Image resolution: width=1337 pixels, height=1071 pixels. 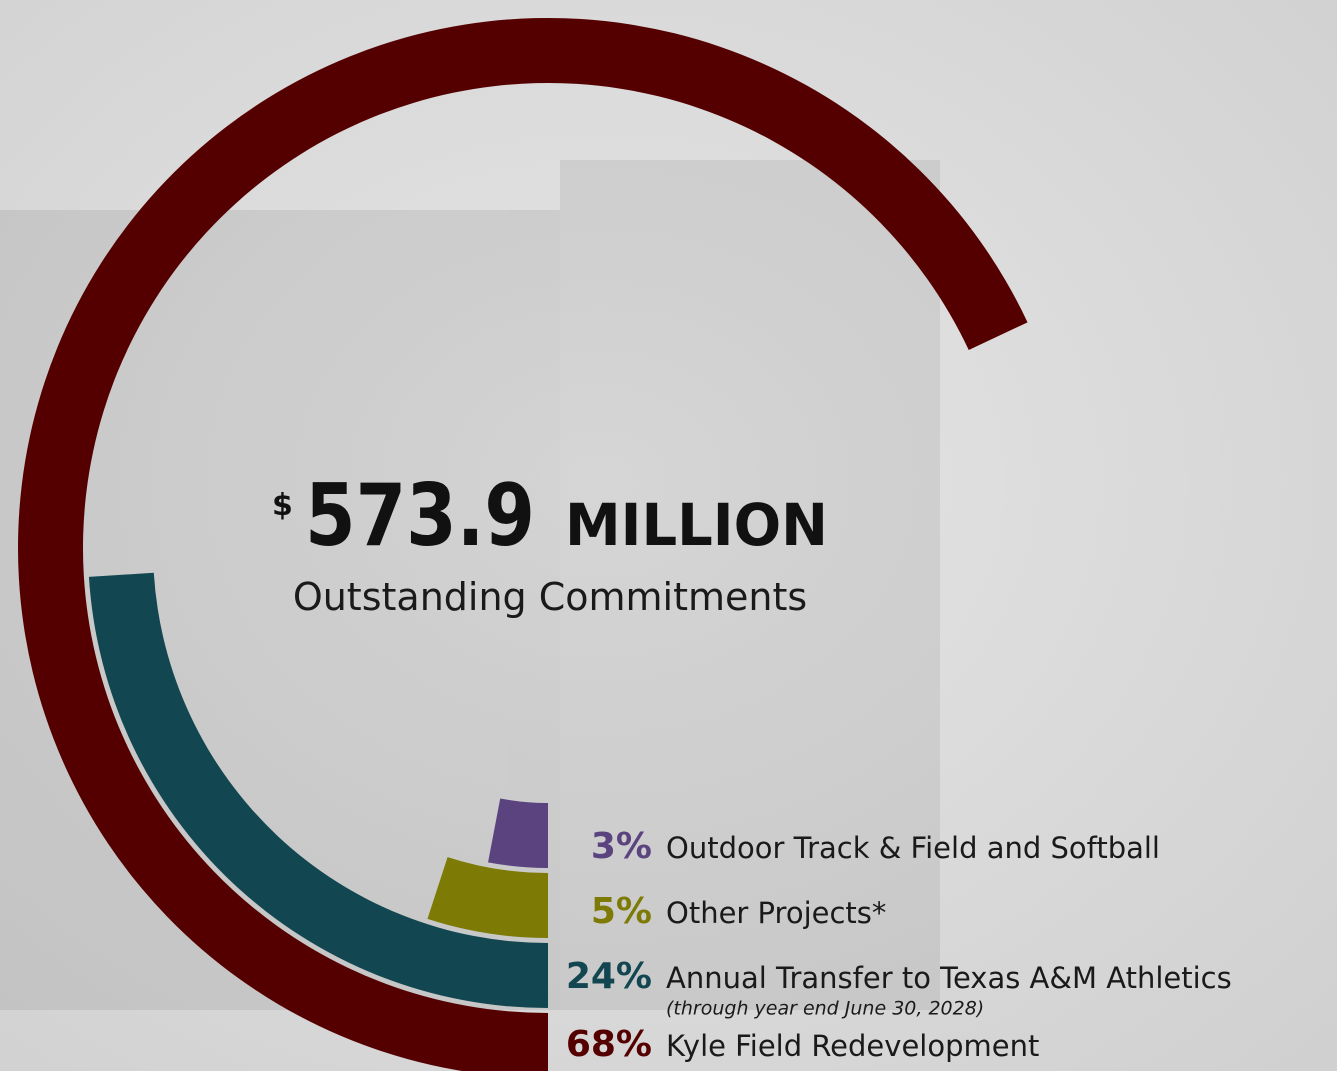 I want to click on legend-label: Other Projects*, so click(x=776, y=913).